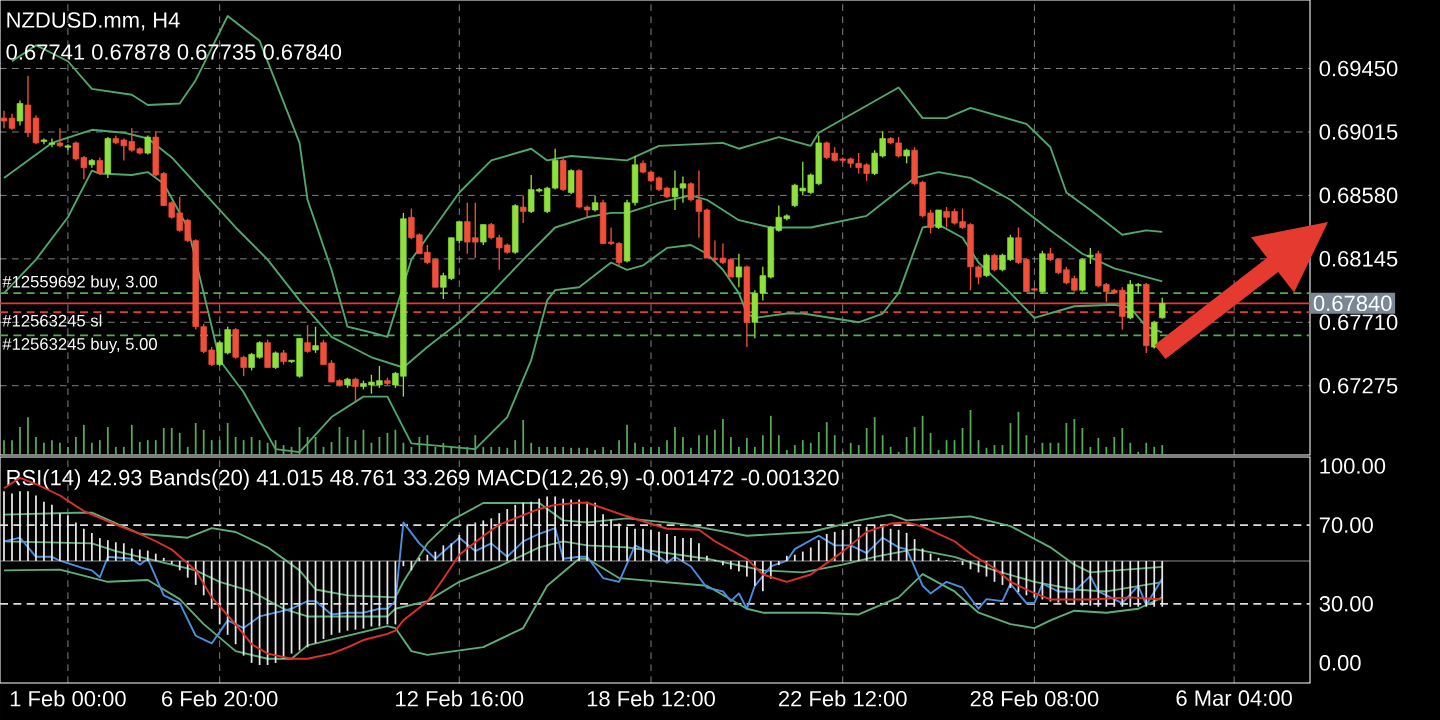 The width and height of the screenshot is (1440, 720). I want to click on y-tick-label: 70.00, so click(1346, 525).